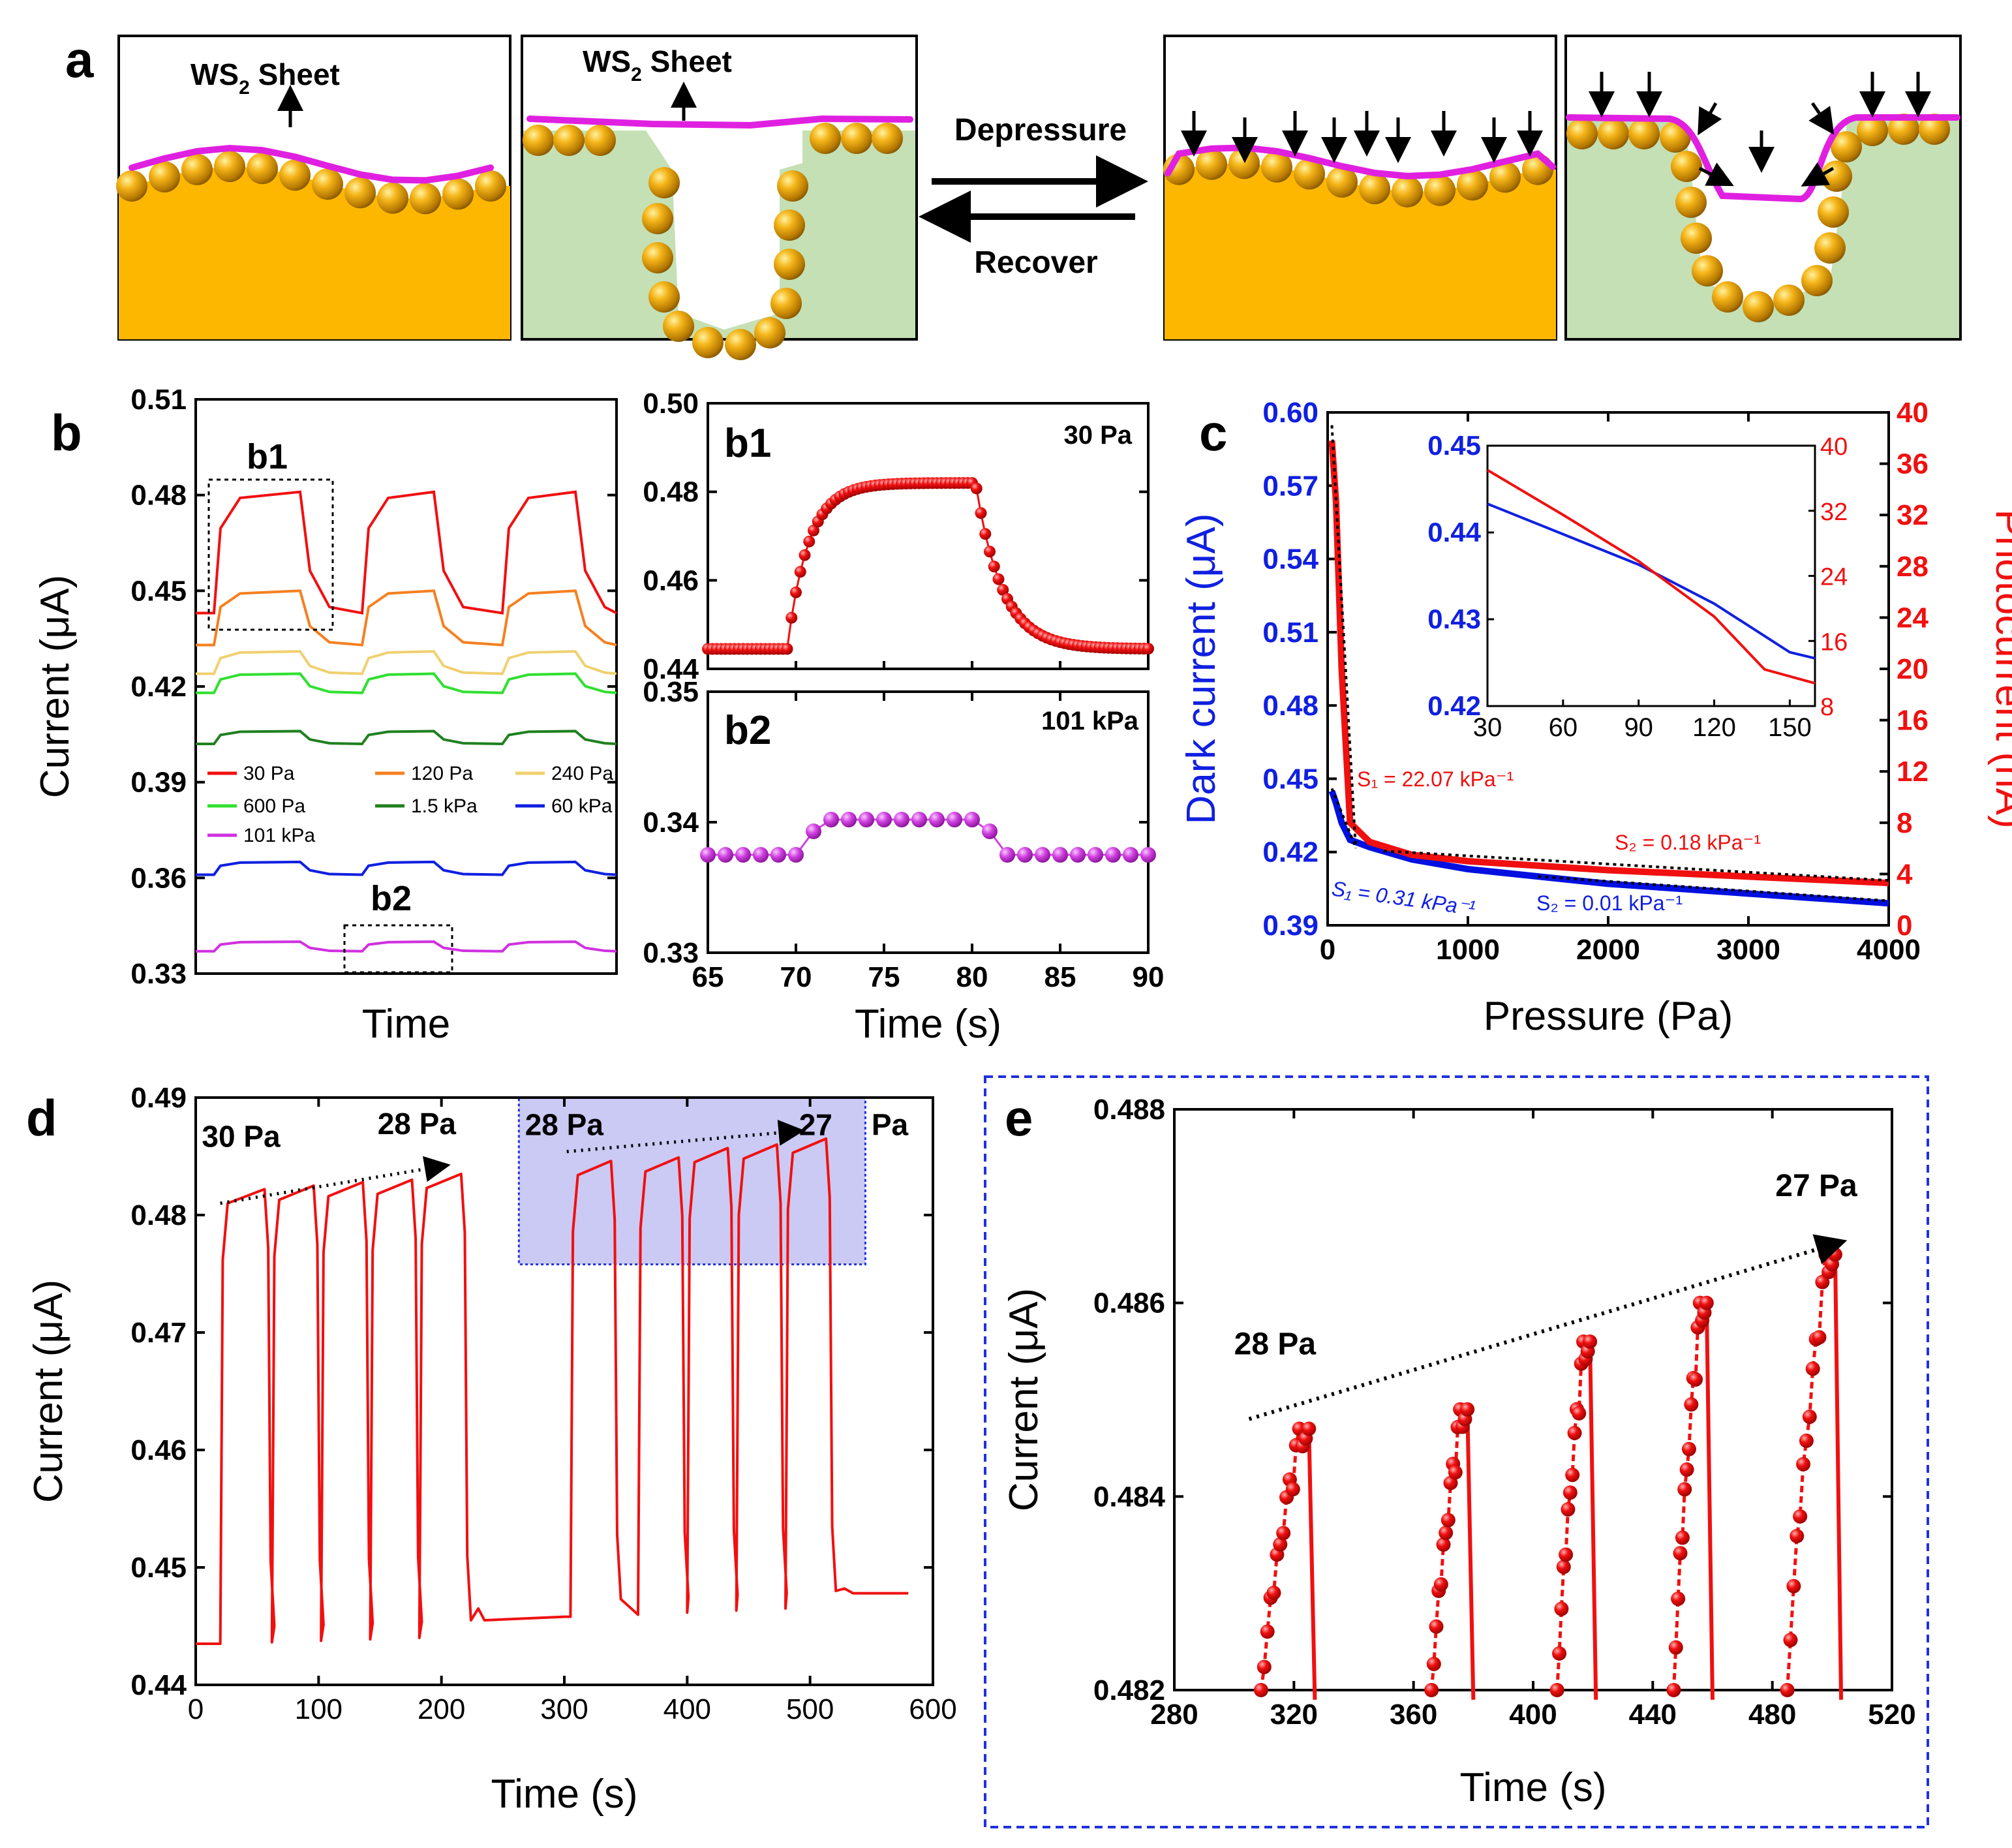 The width and height of the screenshot is (2012, 1848). I want to click on y-tick-label-right: 16, so click(1912, 721).